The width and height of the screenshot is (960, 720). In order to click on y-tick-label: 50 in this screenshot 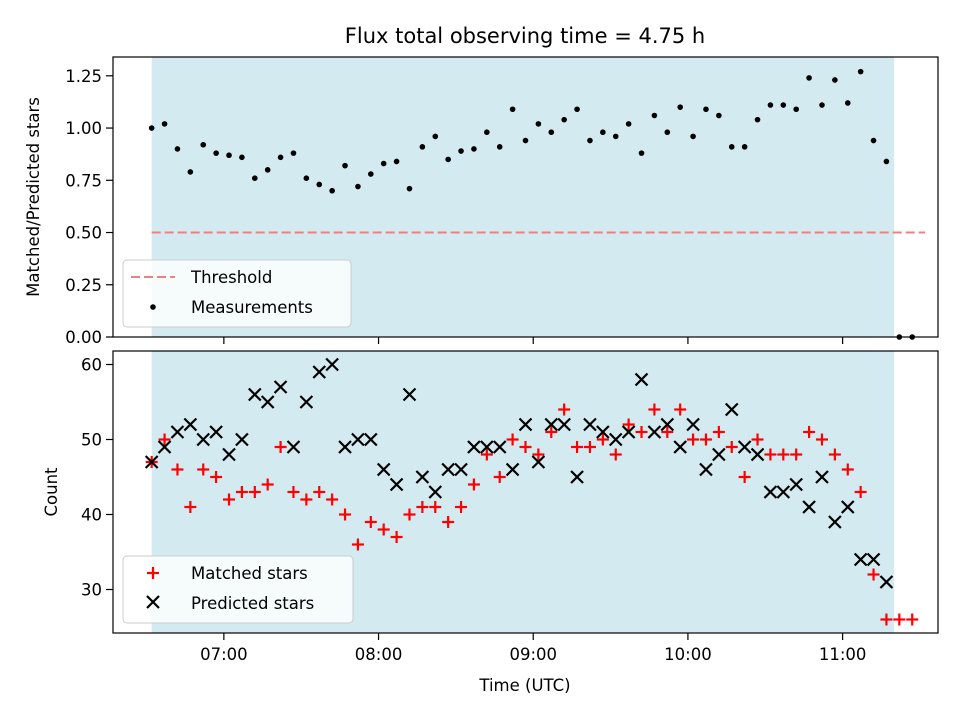, I will do `click(91, 440)`.